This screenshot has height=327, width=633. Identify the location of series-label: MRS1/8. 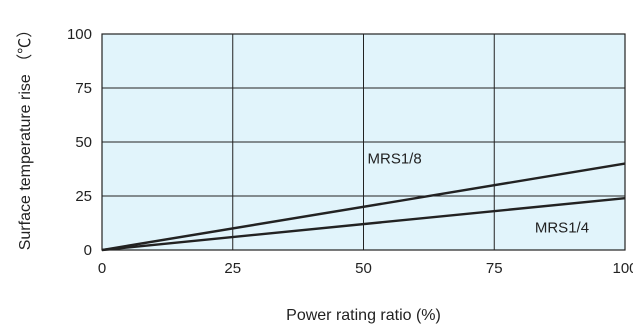
(395, 159).